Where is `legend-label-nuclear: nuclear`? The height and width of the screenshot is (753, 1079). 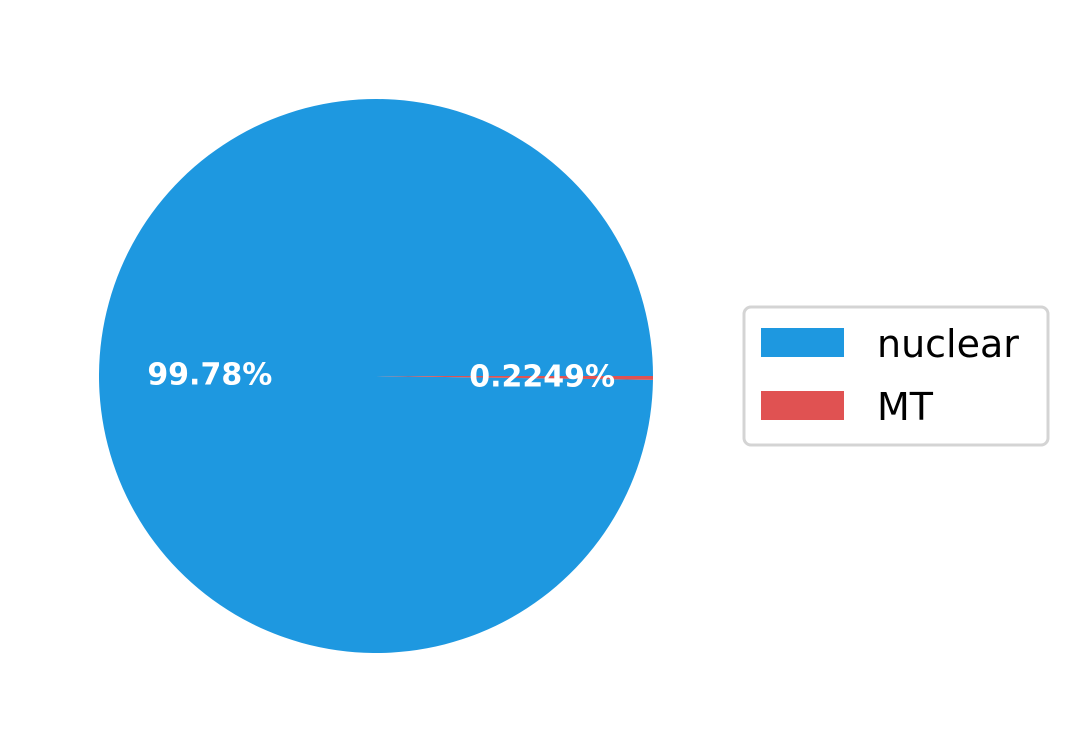
legend-label-nuclear: nuclear is located at coordinates (948, 344).